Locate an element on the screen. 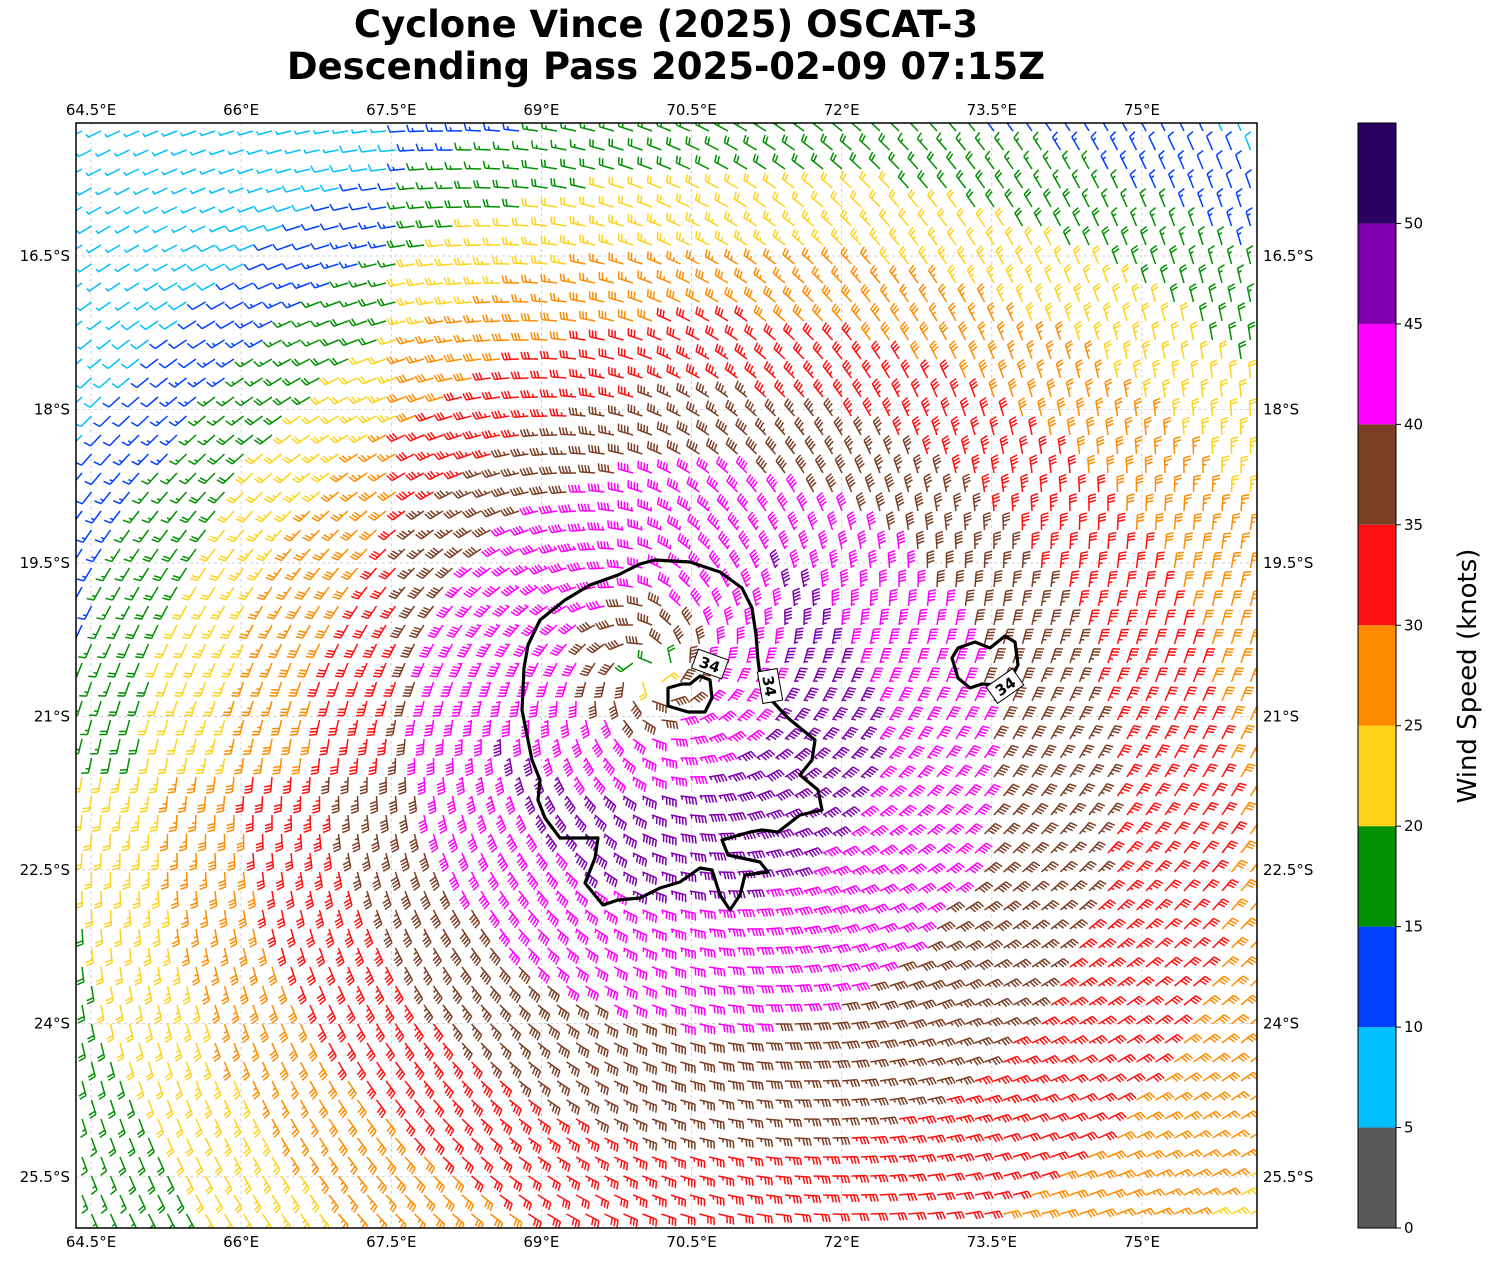  colorbar: 0 5 10 15 20 25 30 35 40 45 50 is located at coordinates (1390, 679).